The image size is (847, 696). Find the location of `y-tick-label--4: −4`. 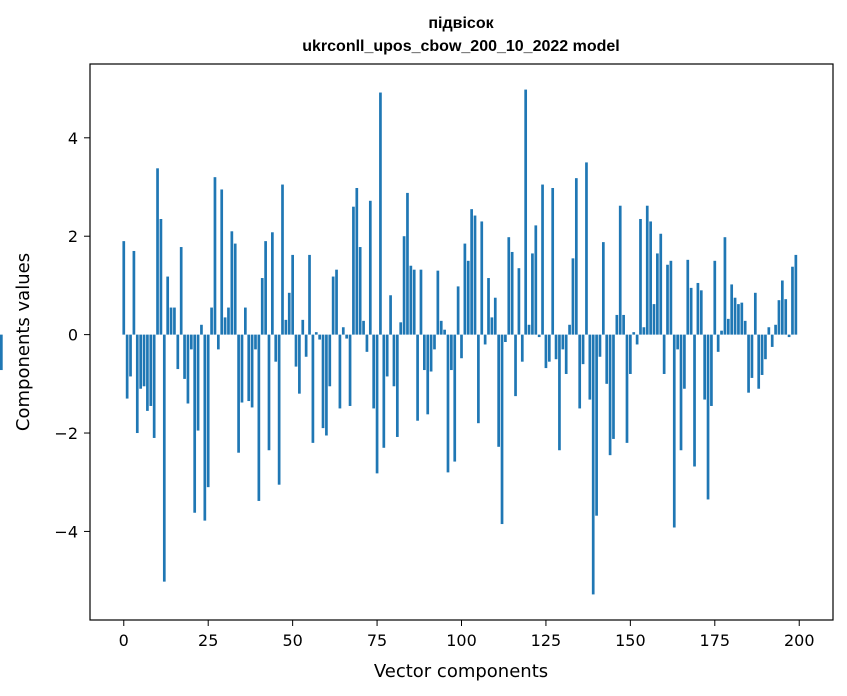

y-tick-label--4: −4 is located at coordinates (66, 531).